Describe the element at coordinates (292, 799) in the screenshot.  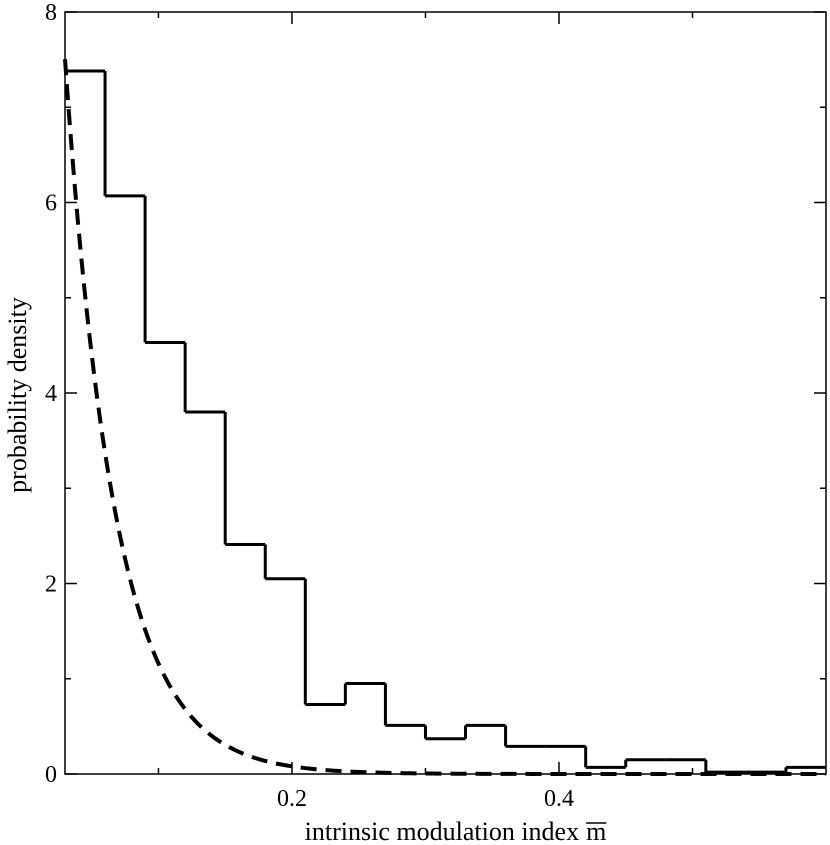
I see `x-tick-label: 0.2` at that location.